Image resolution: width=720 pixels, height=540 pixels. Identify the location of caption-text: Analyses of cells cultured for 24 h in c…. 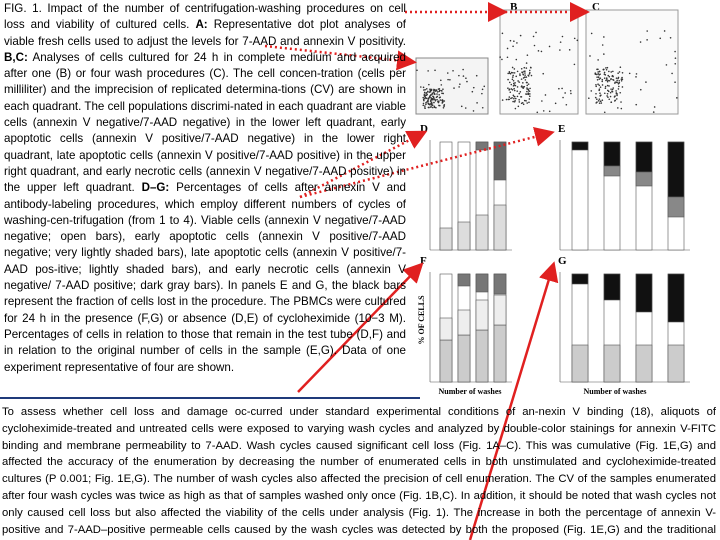
(205, 122).